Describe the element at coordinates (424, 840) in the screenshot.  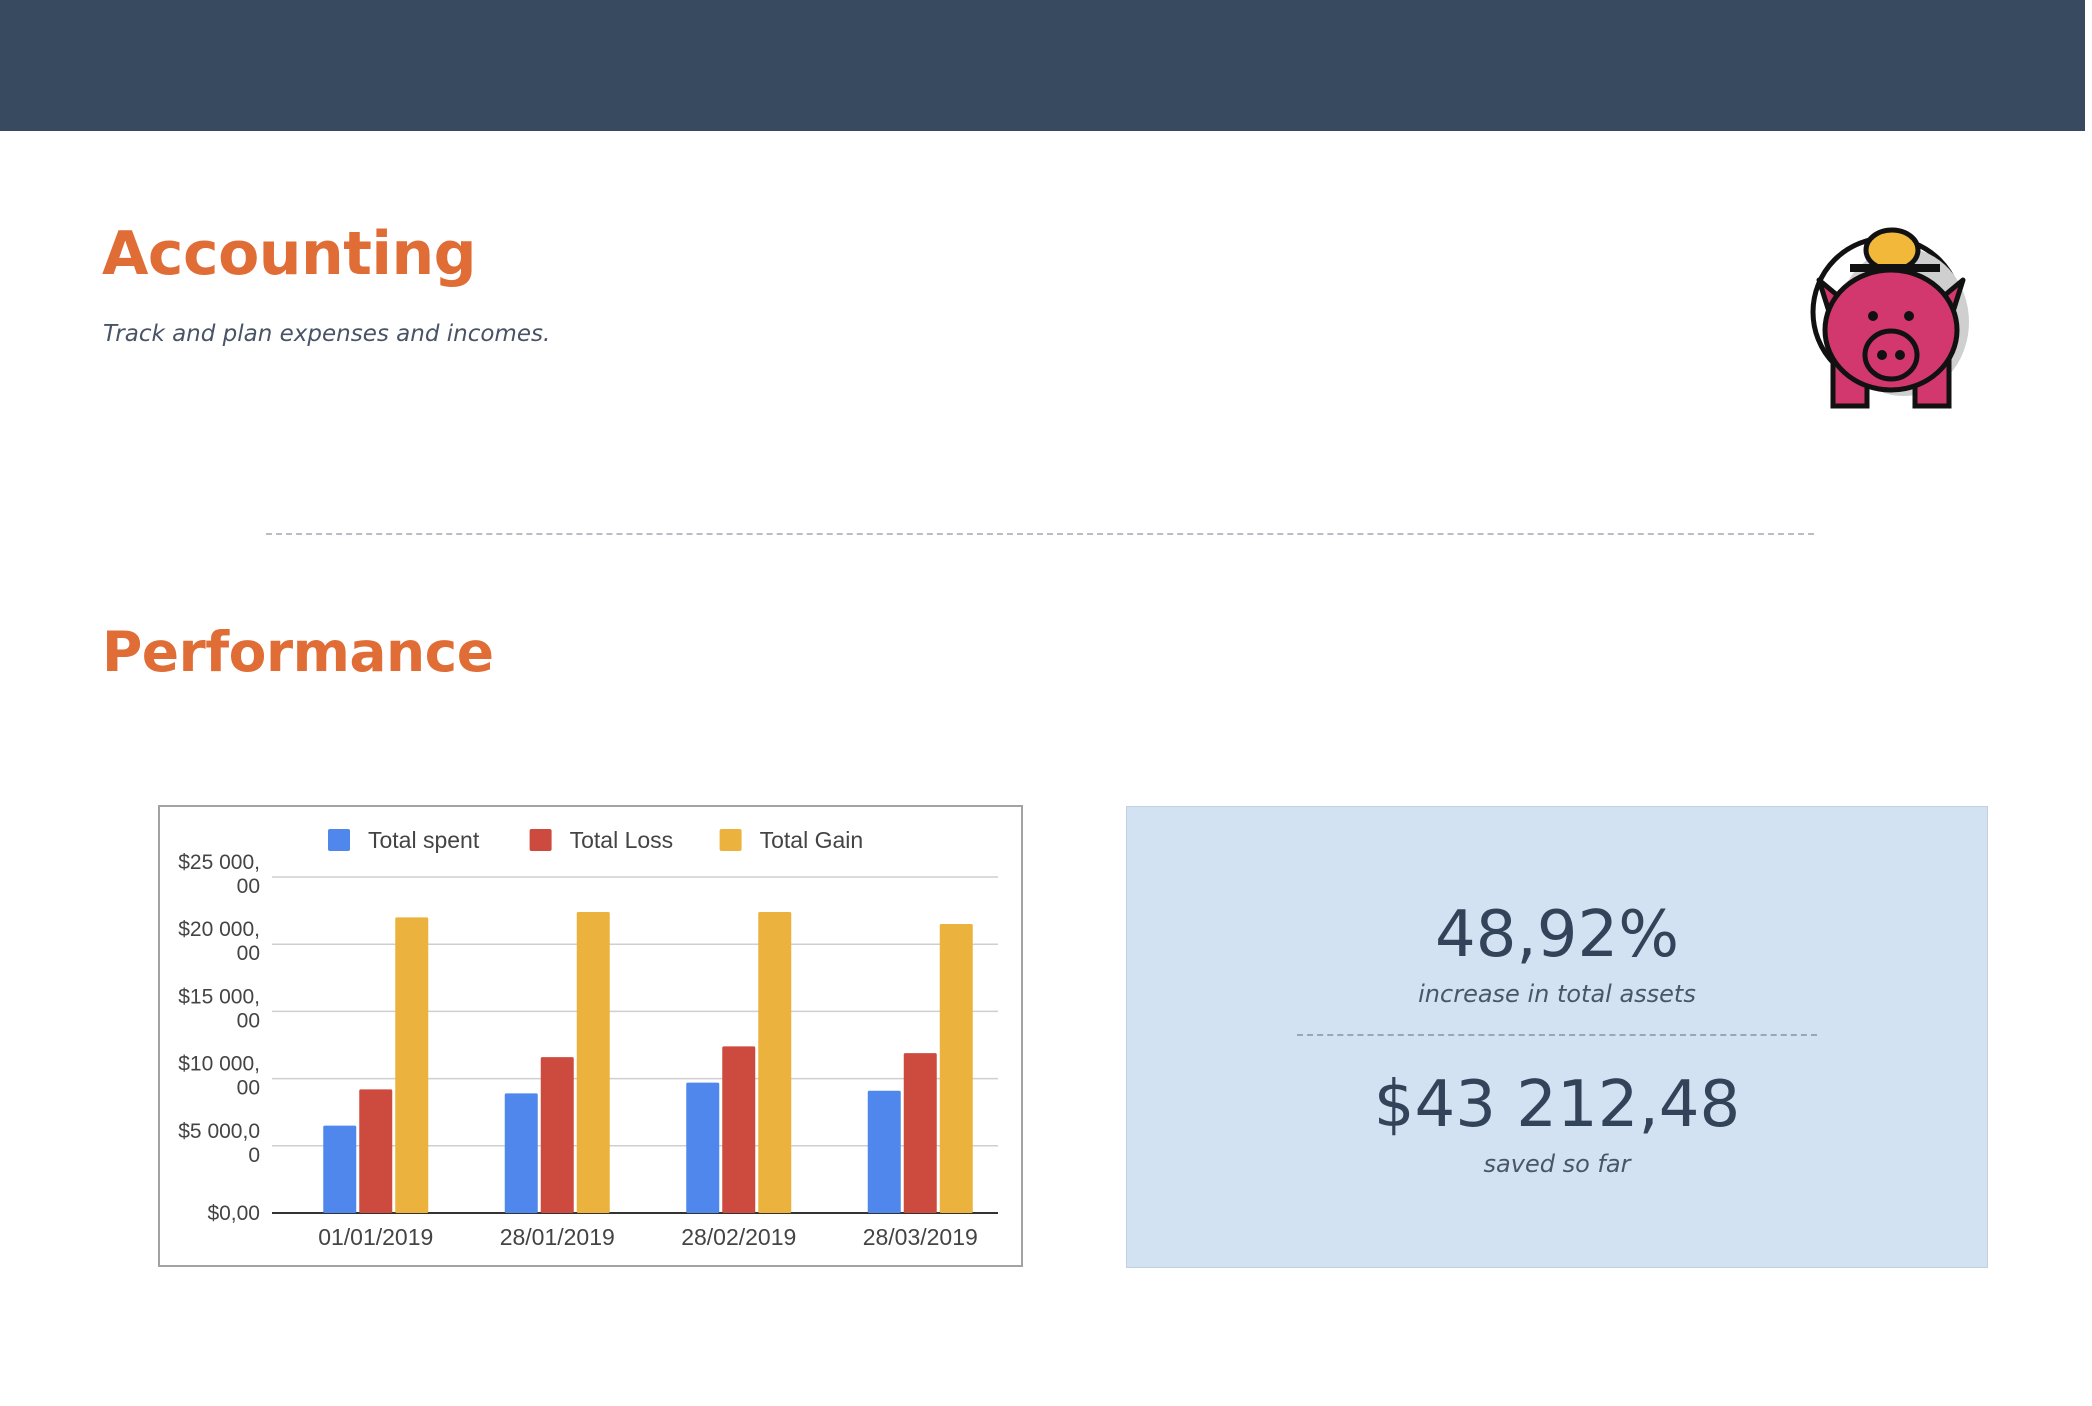
I see `legend-label: Total spent` at that location.